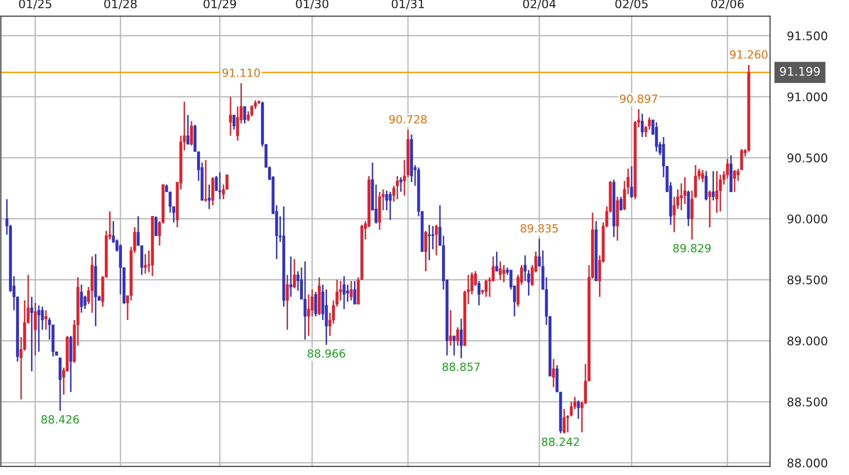 This screenshot has width=849, height=475. Describe the element at coordinates (327, 353) in the screenshot. I see `annotation: 88.966` at that location.